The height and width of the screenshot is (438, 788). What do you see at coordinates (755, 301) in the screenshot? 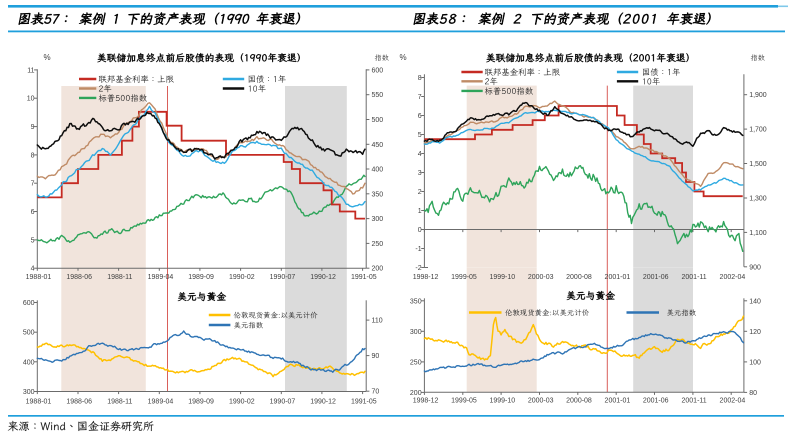
I see `svg-text: 140` at bounding box center [755, 301].